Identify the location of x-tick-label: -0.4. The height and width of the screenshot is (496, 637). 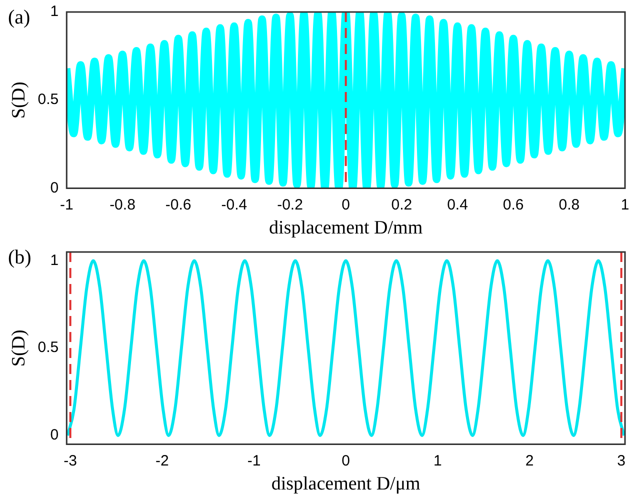
(234, 205).